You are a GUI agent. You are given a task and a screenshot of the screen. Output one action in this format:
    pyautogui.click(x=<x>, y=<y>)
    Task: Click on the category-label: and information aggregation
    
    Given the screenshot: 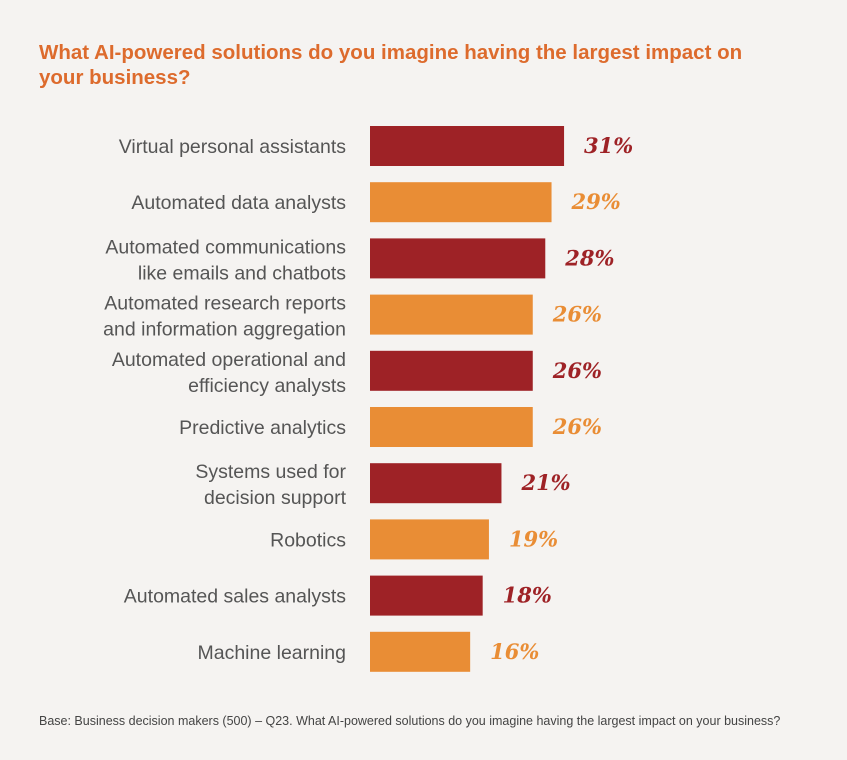 What is the action you would take?
    pyautogui.click(x=224, y=330)
    